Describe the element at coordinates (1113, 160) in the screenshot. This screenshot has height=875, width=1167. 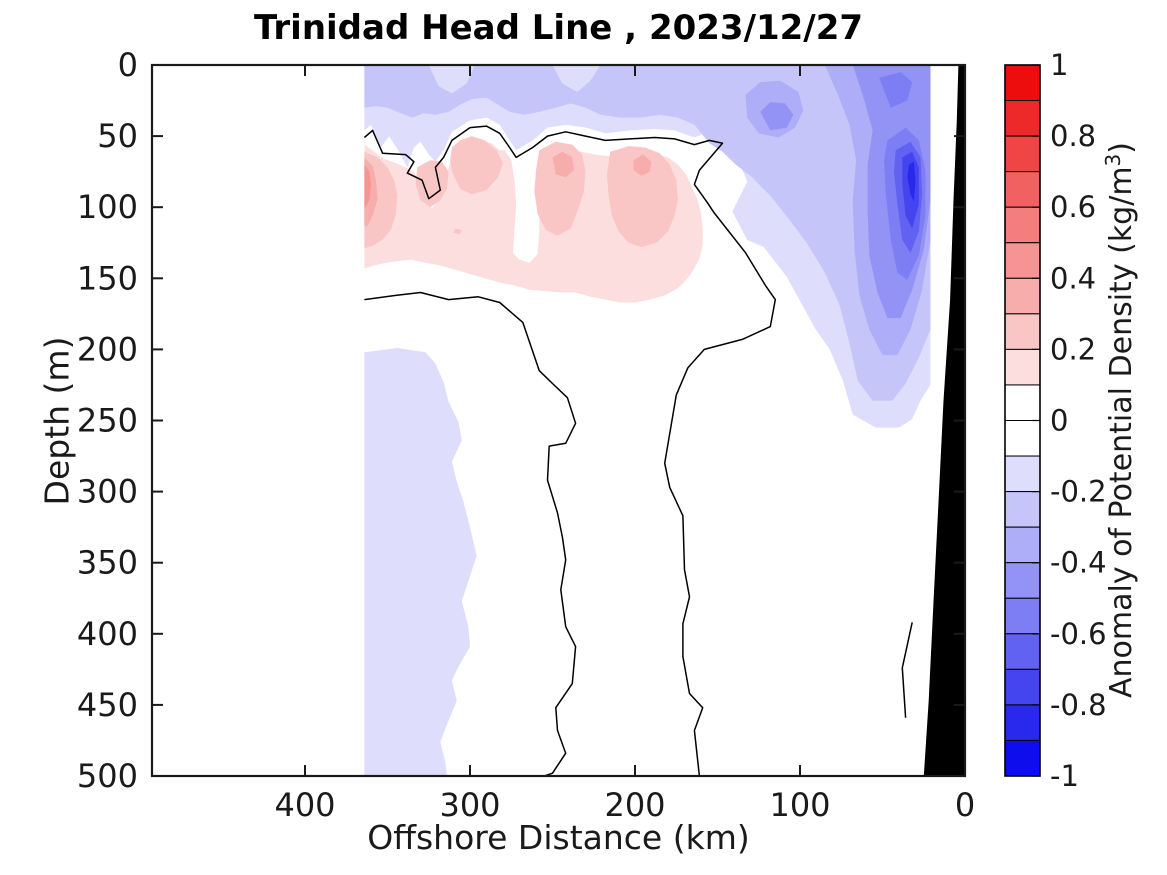
I see `colorbar-label-superscript: 3` at that location.